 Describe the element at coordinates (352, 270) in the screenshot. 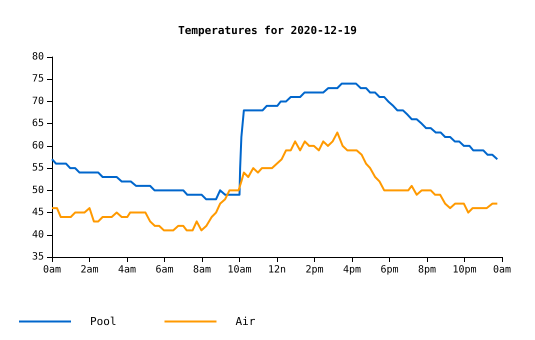

I see `x-tick-label: 4pm` at that location.